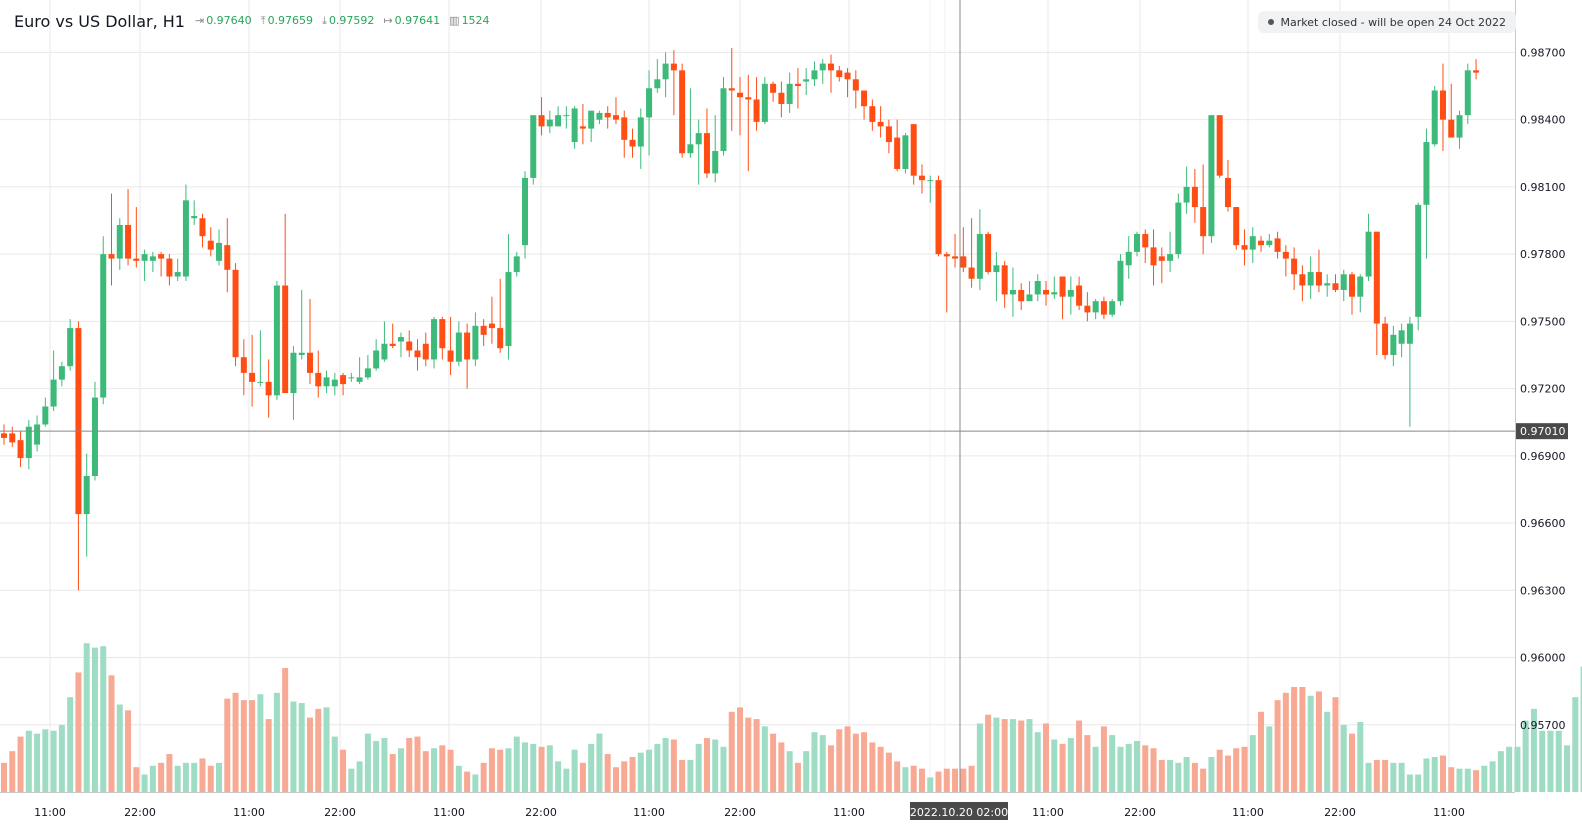 This screenshot has width=1582, height=834. I want to click on x-tick-label: 11:00, so click(1048, 812).